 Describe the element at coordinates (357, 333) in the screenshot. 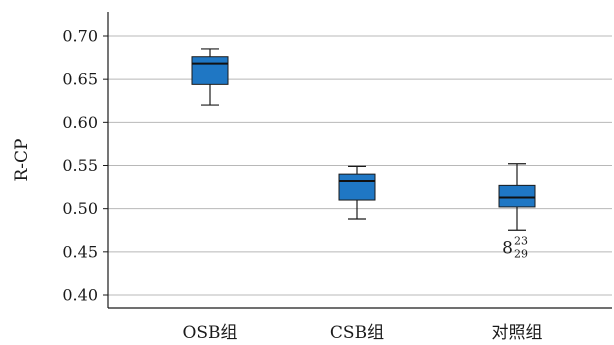

I see `x-category-label: CSB组` at that location.